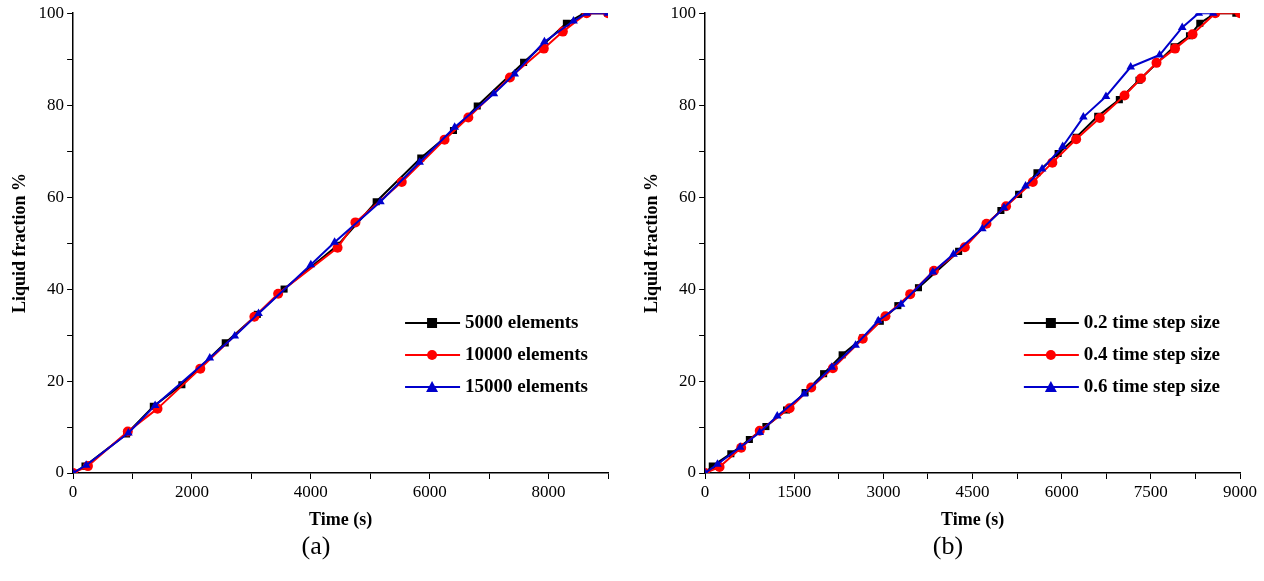 This screenshot has width=1264, height=581. I want to click on legend-label: 0.6 time step size, so click(1152, 385).